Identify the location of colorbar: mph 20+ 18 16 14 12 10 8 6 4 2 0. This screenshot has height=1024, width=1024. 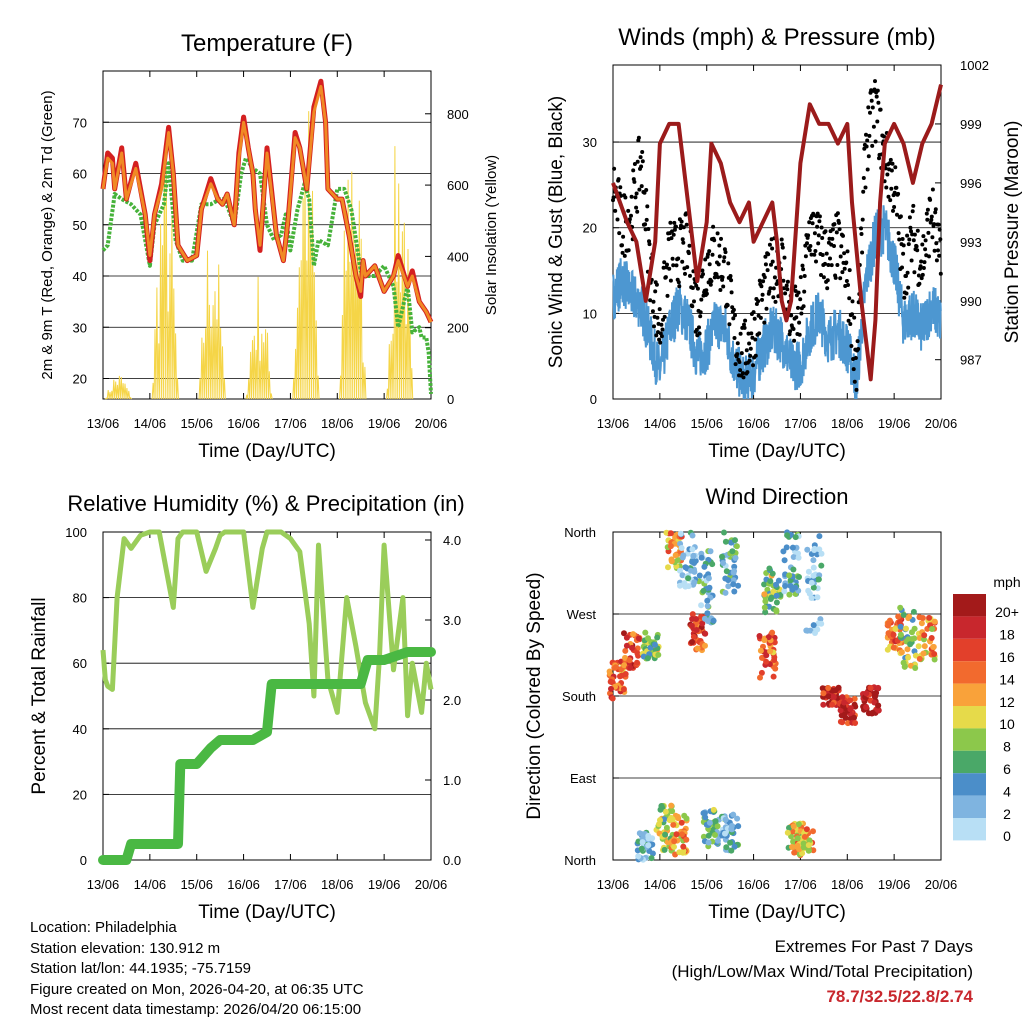
(987, 709).